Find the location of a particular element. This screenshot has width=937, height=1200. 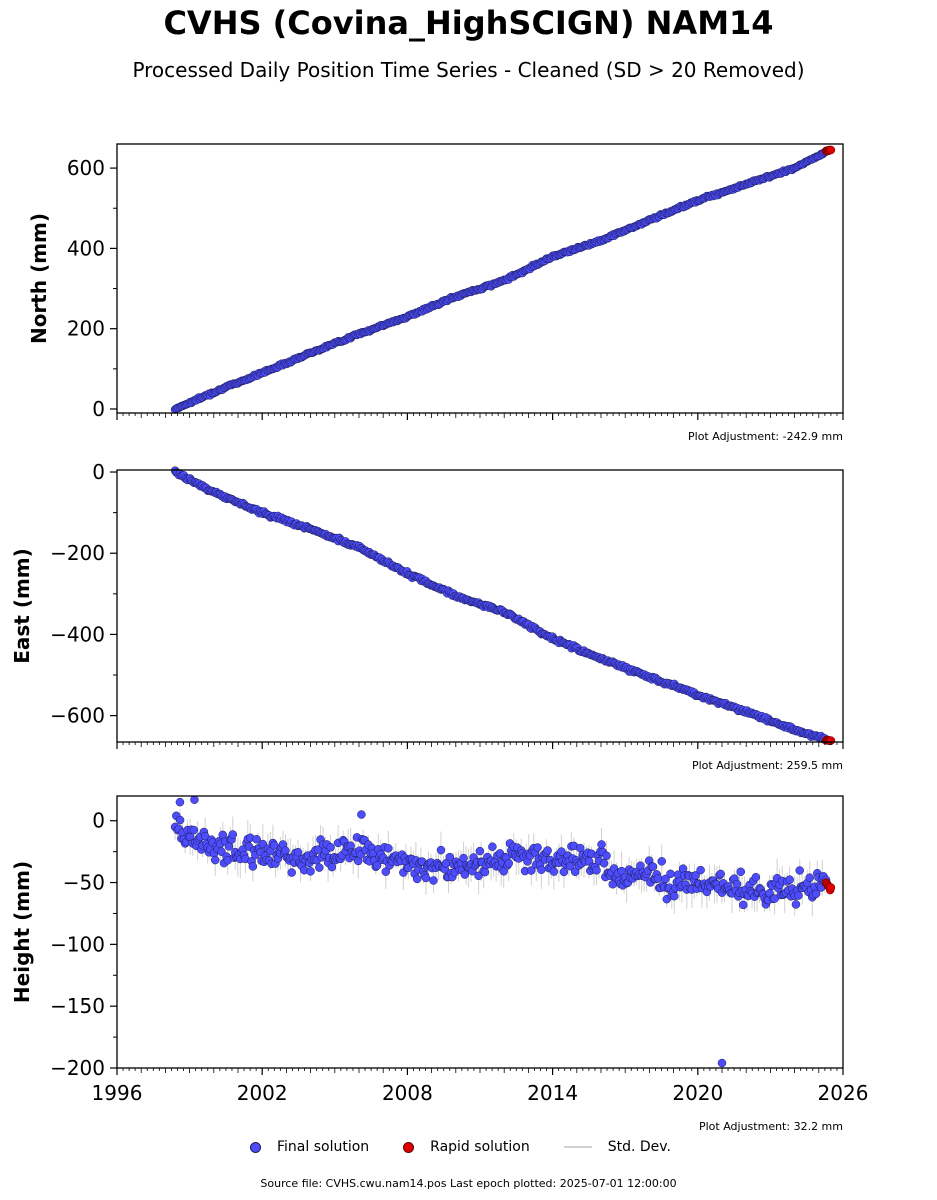

y-tick-label: −150 is located at coordinates (77, 1006).